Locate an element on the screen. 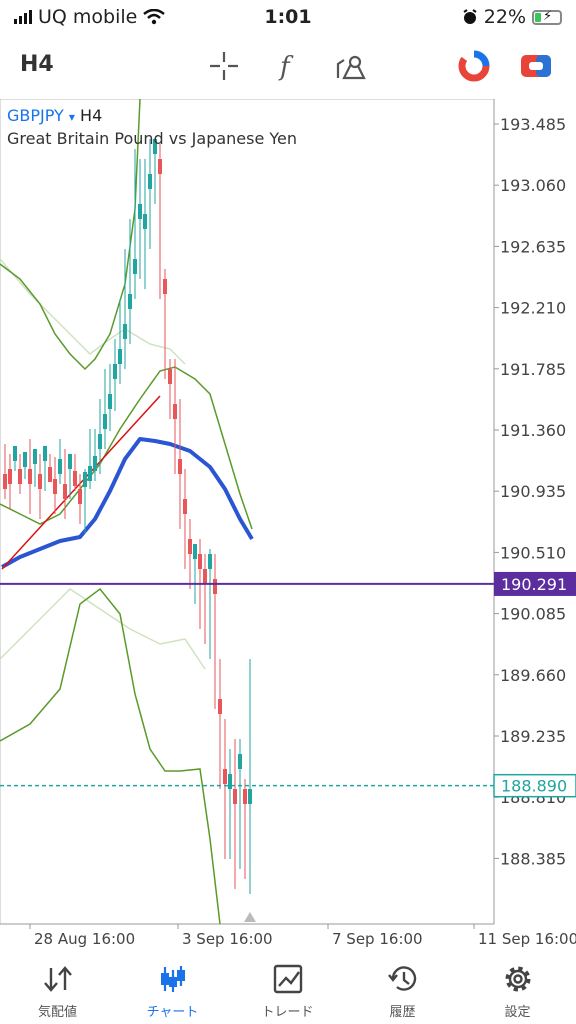 The width and height of the screenshot is (576, 1024). wifi-icon is located at coordinates (154, 17).